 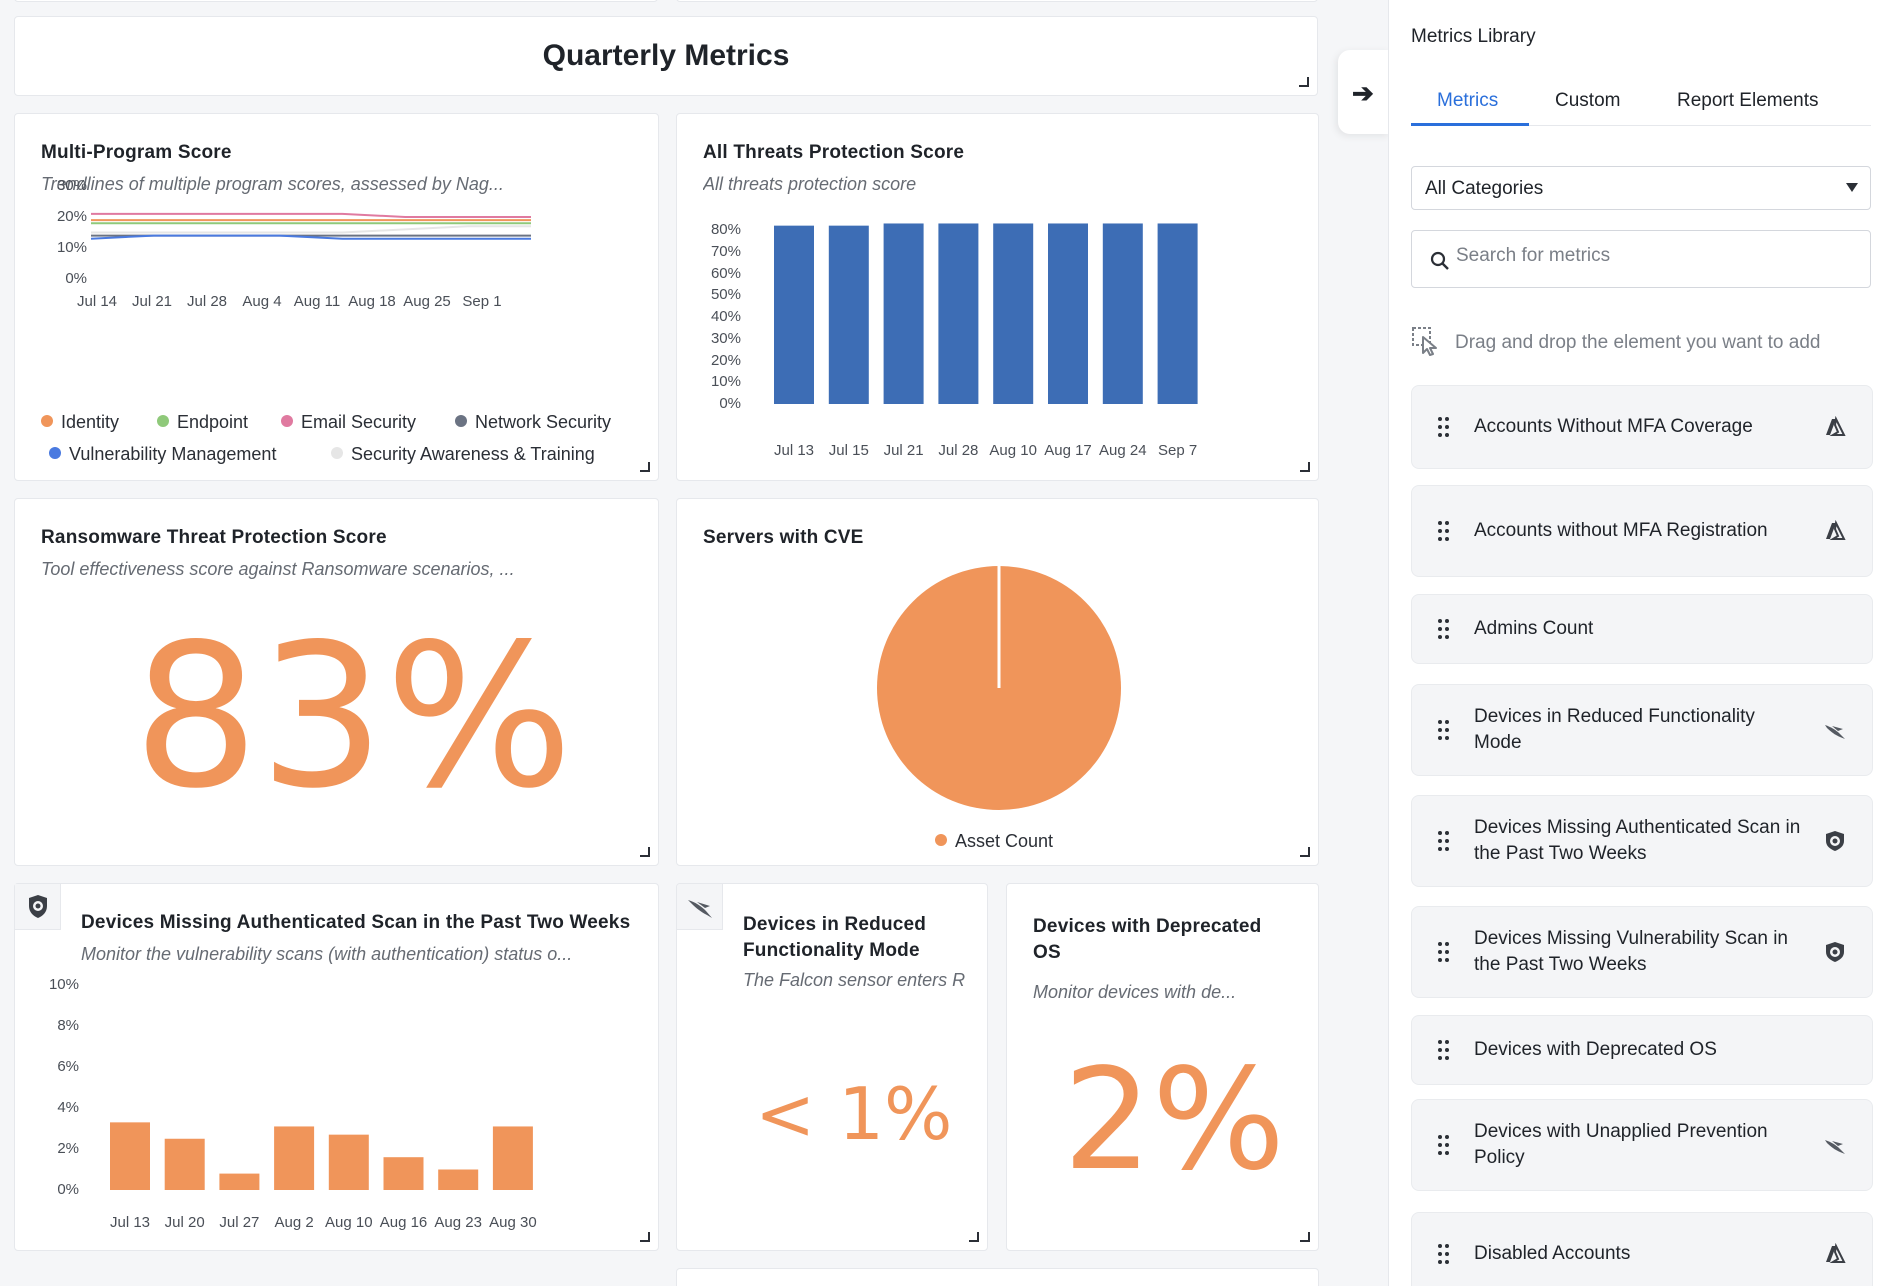 I want to click on metric-item-label: Devices with Unapplied Prevention Policy, so click(x=1621, y=1144).